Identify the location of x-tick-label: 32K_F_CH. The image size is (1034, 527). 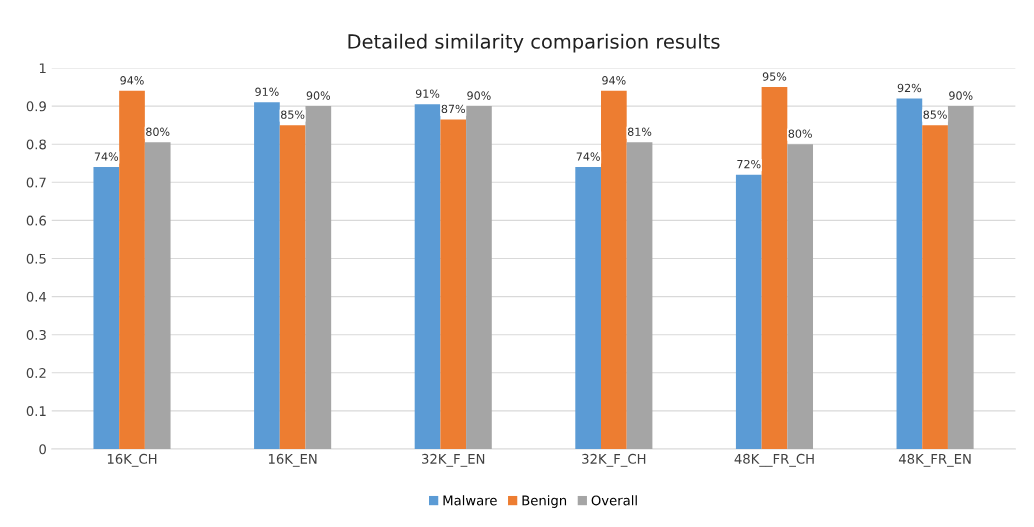
(614, 460).